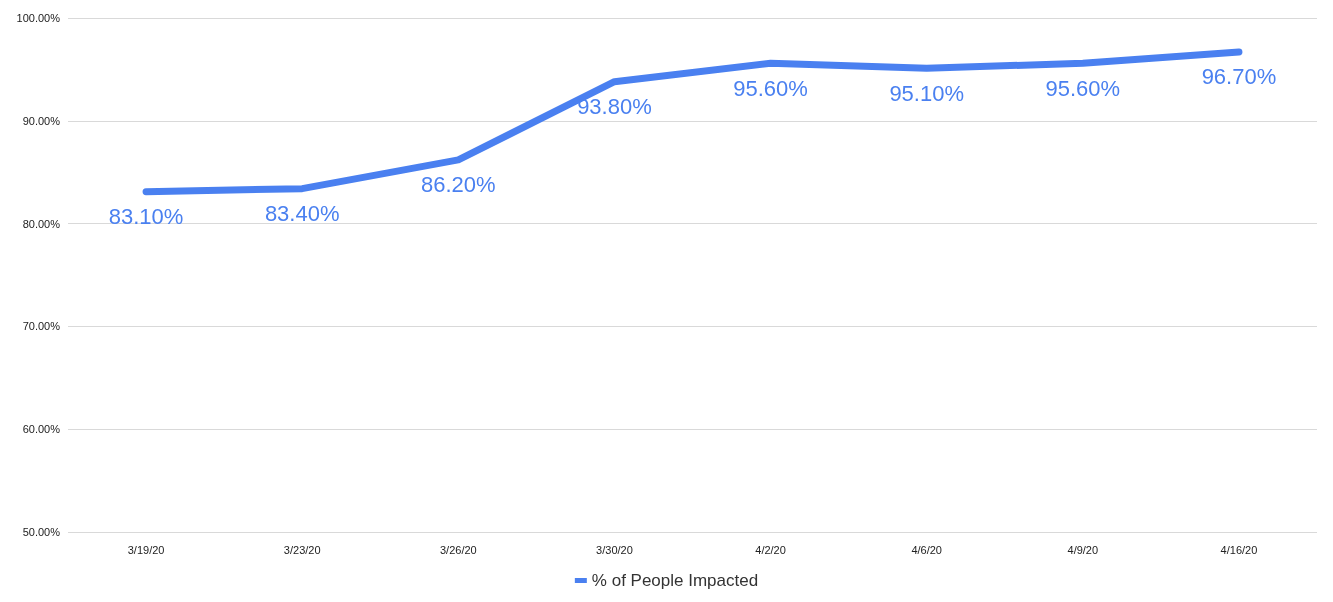 The width and height of the screenshot is (1333, 602). Describe the element at coordinates (302, 214) in the screenshot. I see `data-label: 83.40%` at that location.